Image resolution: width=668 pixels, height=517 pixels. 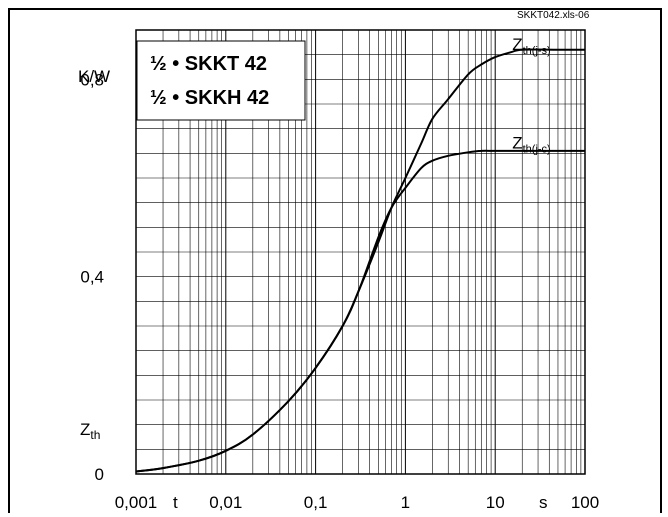 I want to click on x-tick-label: 0,001, so click(x=136, y=502).